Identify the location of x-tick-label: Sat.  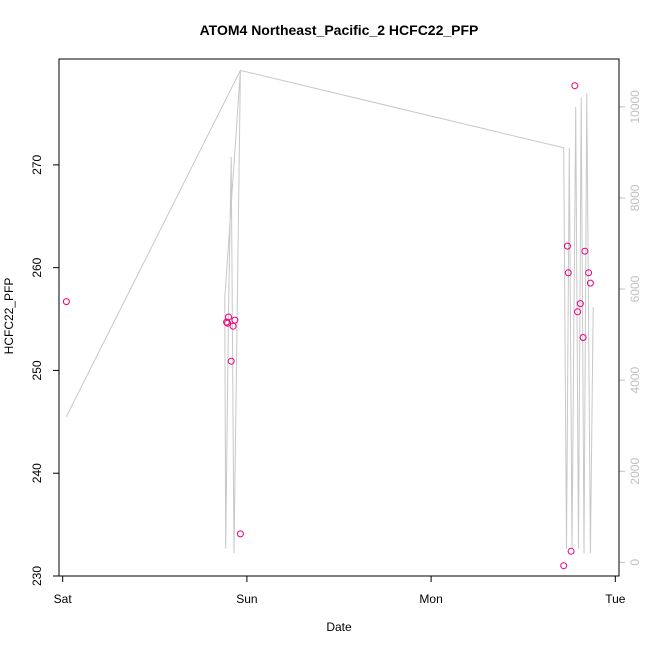
(63, 599).